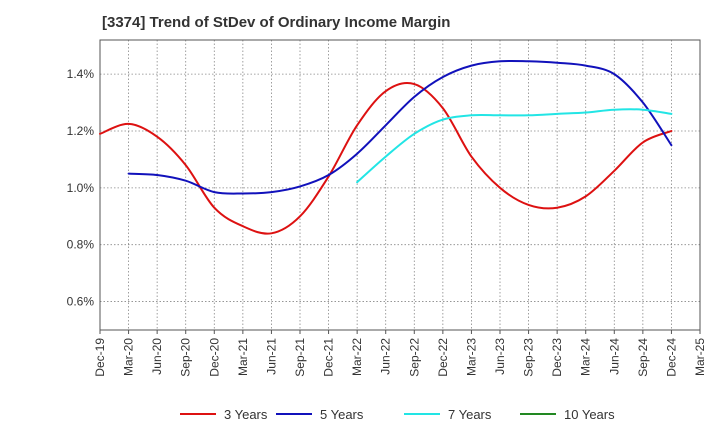  I want to click on x-tick-label: Sep-22, so click(414, 357).